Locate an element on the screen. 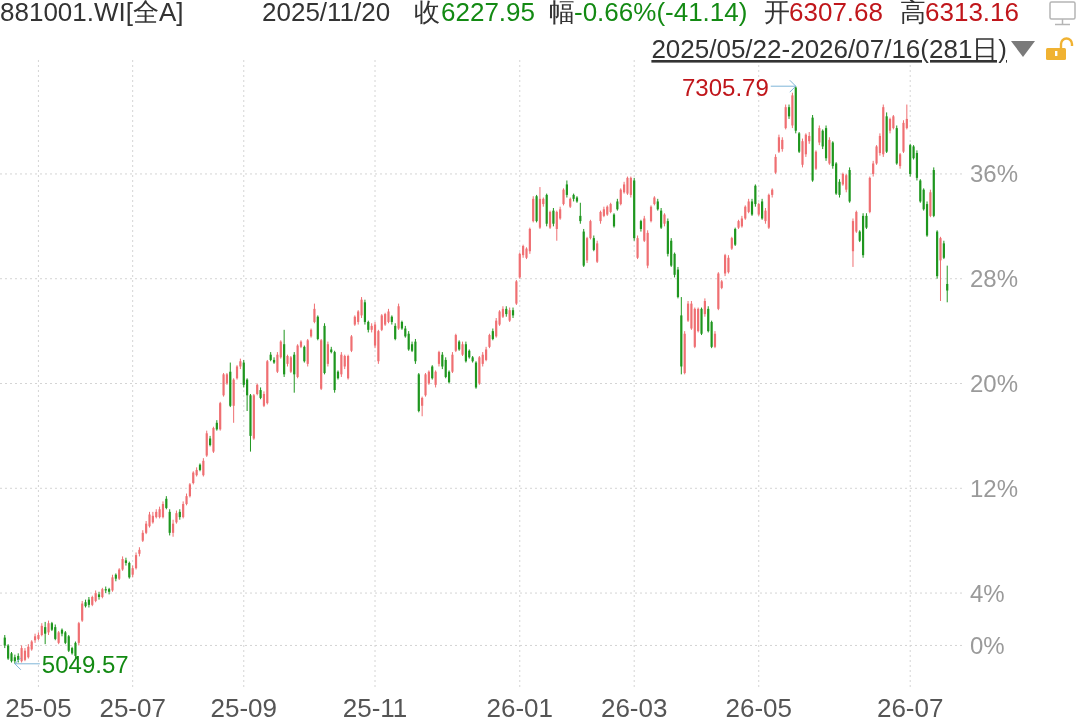 The image size is (1080, 722). chart-title: 881001.WI[全A] is located at coordinates (92, 13).